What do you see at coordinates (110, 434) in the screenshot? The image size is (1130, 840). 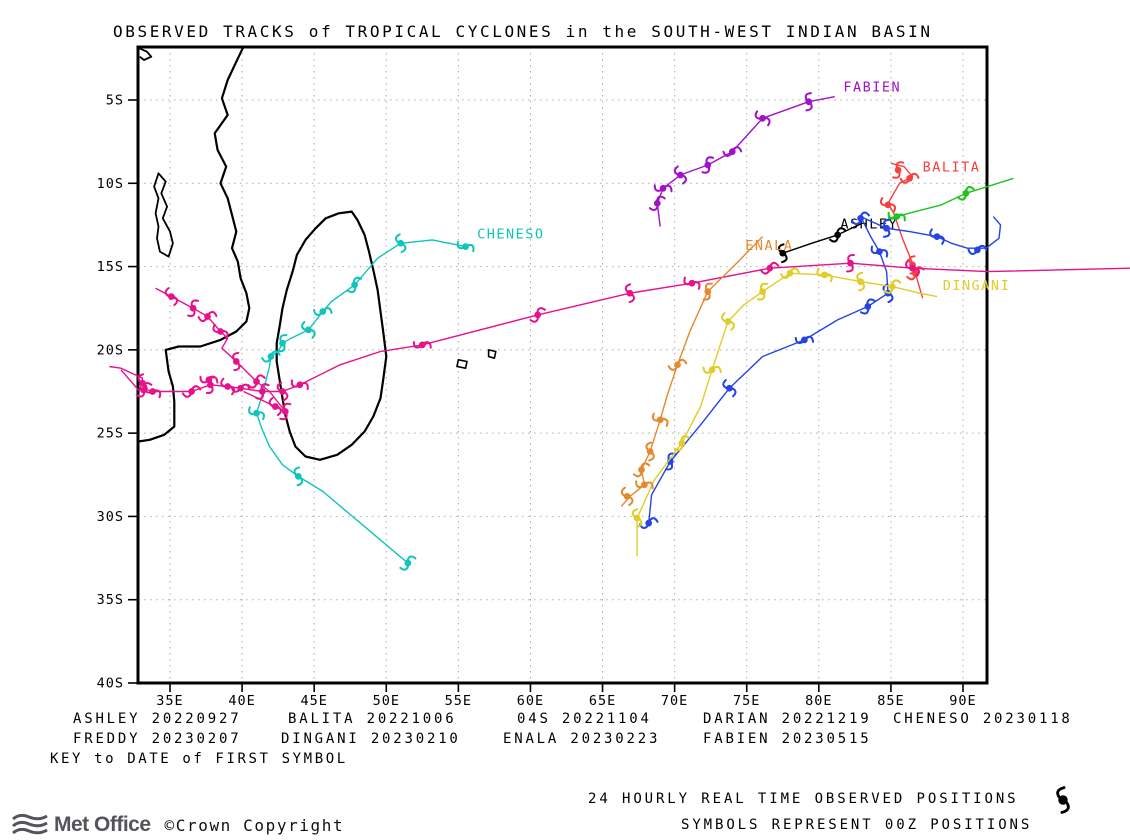 I see `y-tick-label: 25S` at bounding box center [110, 434].